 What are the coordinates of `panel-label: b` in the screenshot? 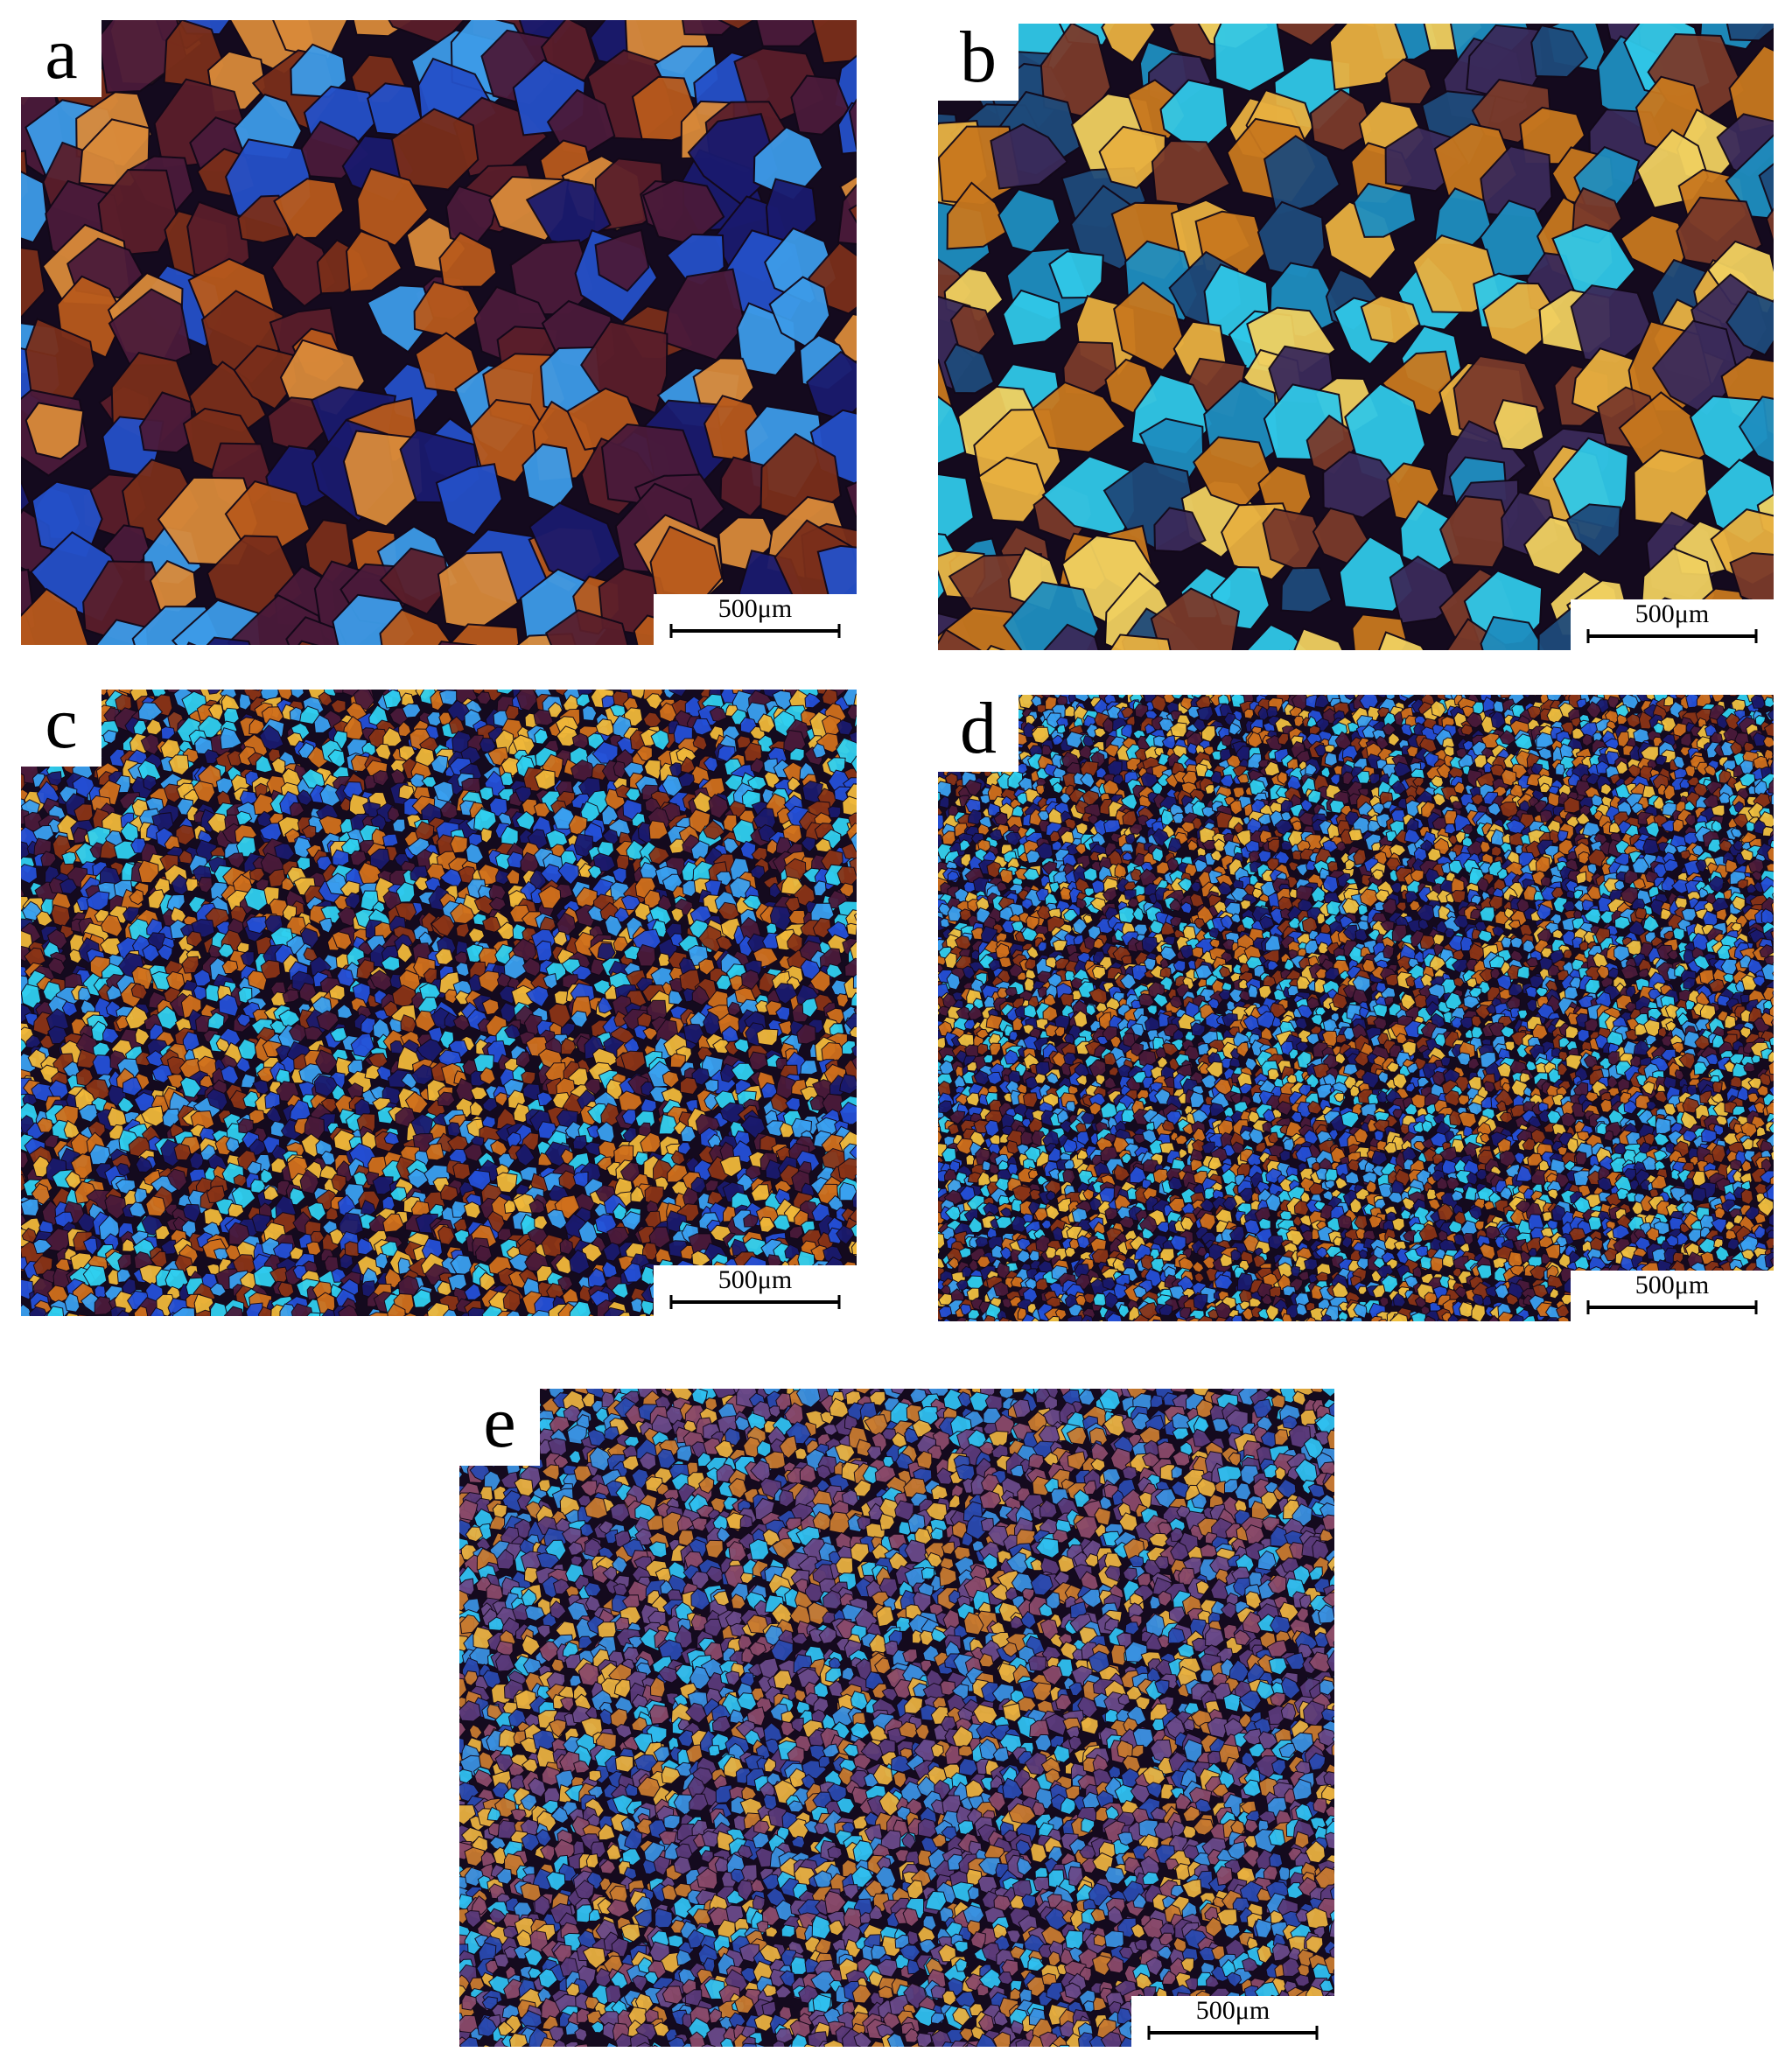 It's located at (978, 61).